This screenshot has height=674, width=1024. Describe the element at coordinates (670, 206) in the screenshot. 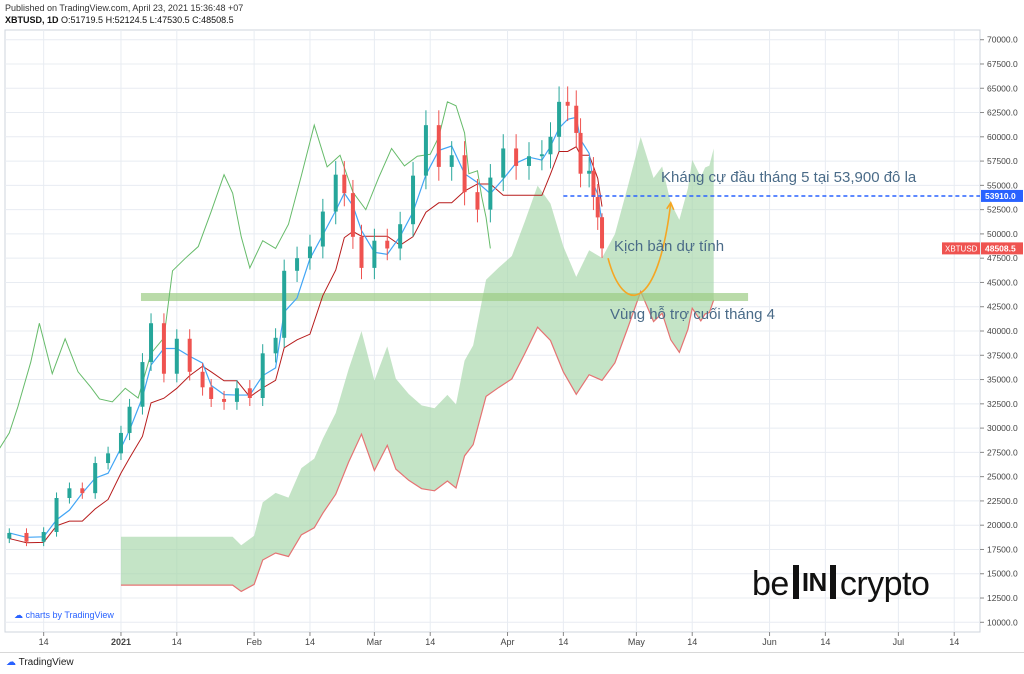

I see `projection-arrowhead` at that location.